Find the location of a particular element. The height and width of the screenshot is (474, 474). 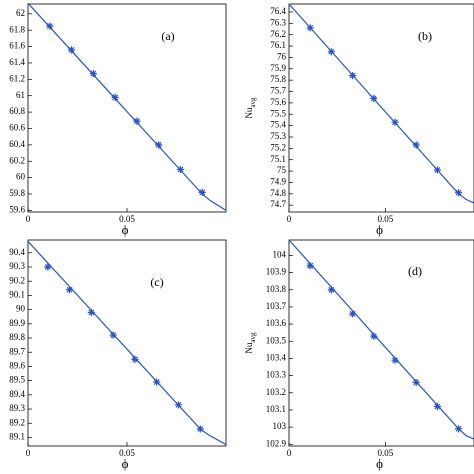

y-tick-label: 60.4 is located at coordinates (17, 144).